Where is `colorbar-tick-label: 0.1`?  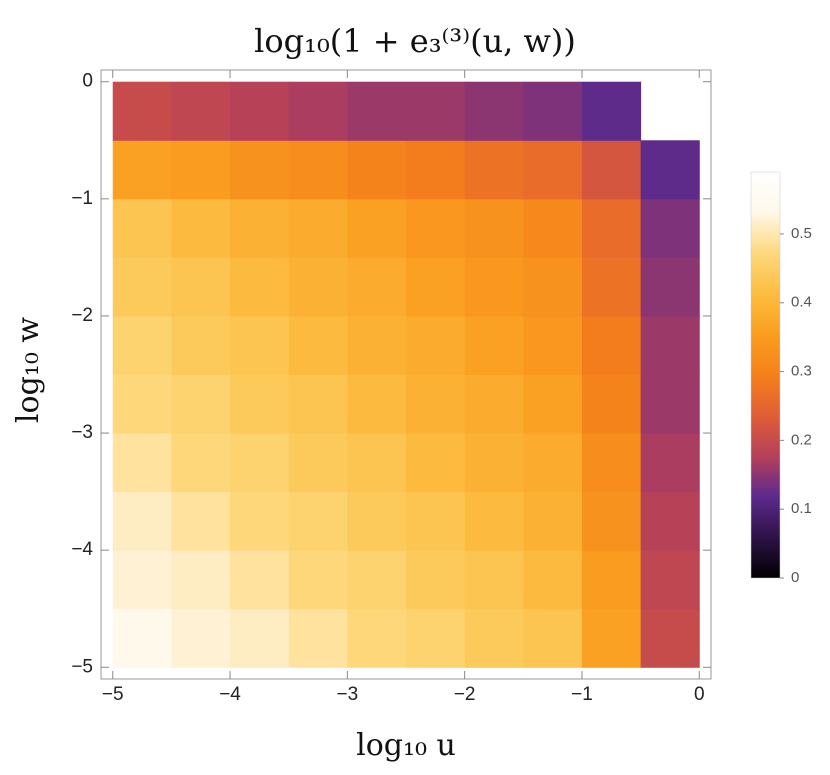 colorbar-tick-label: 0.1 is located at coordinates (801, 508).